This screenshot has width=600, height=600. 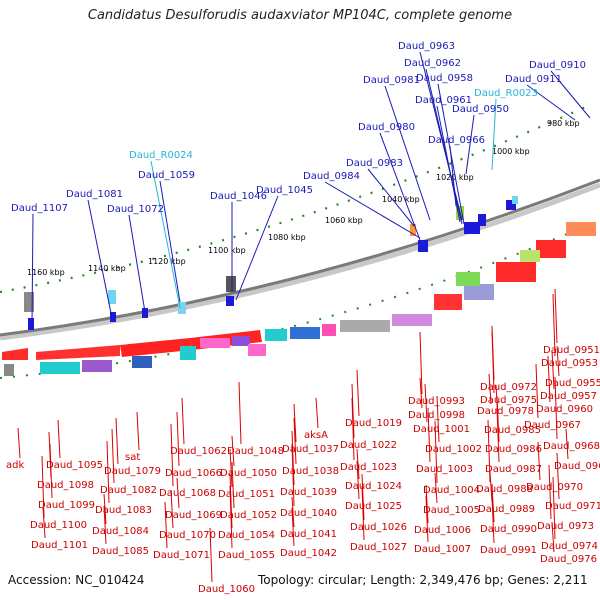 I want to click on reverse-gene-label: Daud_0991, so click(x=508, y=550).